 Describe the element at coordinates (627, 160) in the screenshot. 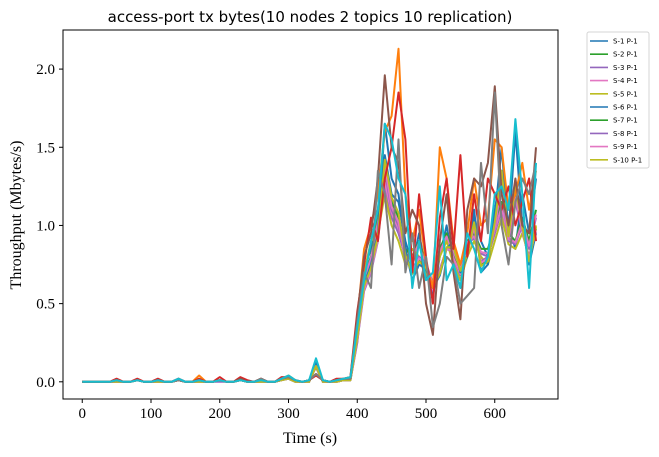

I see `legend-label: S-10 P-1` at that location.